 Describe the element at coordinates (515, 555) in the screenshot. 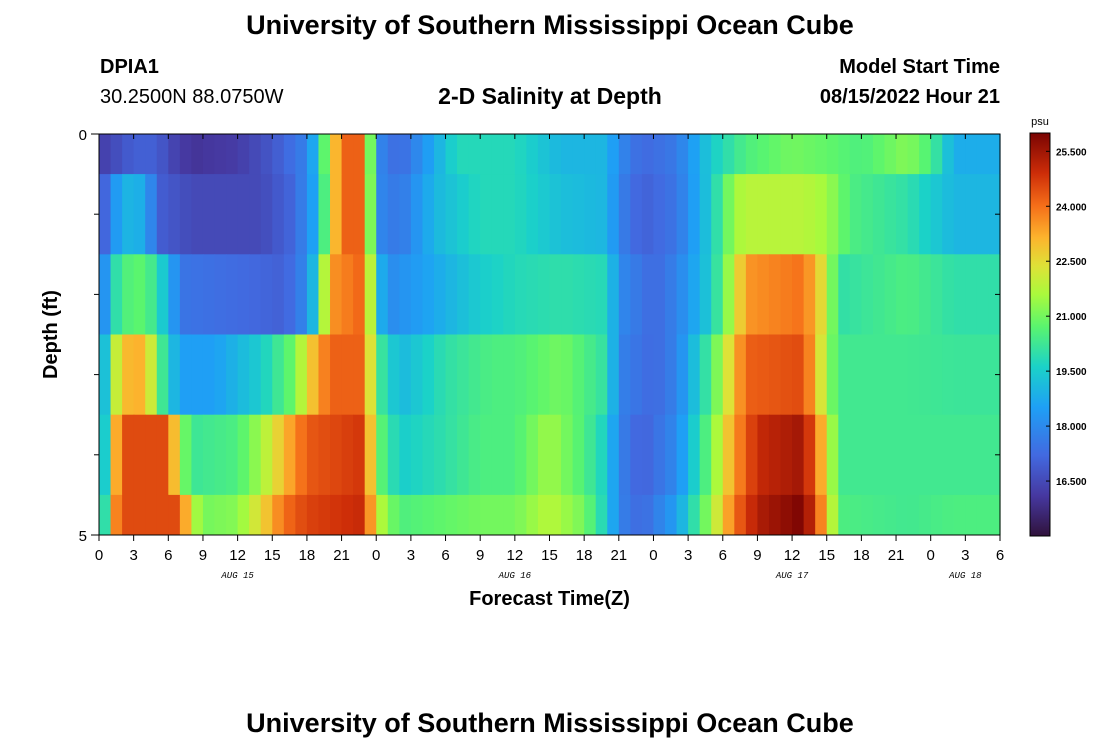

I see `x-tick-label: 12` at that location.